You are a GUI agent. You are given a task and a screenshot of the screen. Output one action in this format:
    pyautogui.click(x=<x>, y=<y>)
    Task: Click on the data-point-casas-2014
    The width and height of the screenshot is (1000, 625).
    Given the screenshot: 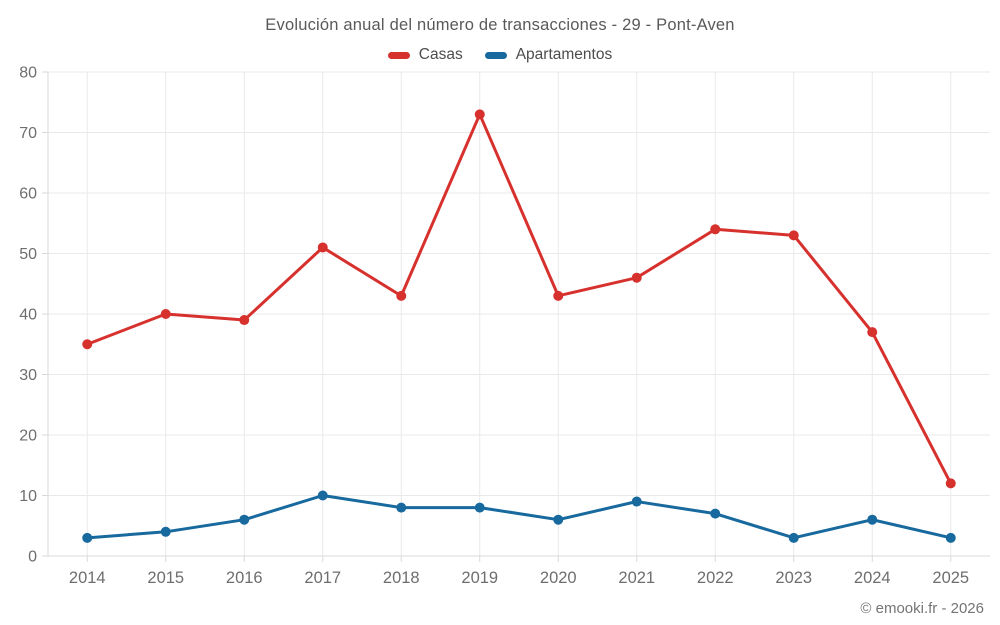 What is the action you would take?
    pyautogui.click(x=87, y=344)
    